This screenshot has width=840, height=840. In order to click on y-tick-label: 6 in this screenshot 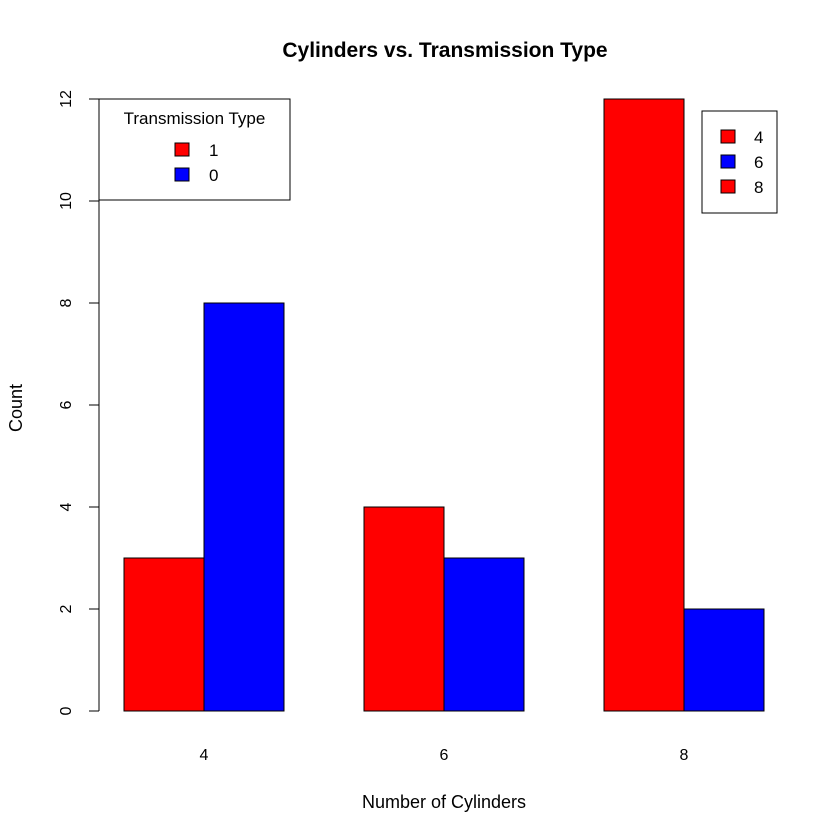, I will do `click(66, 404)`.